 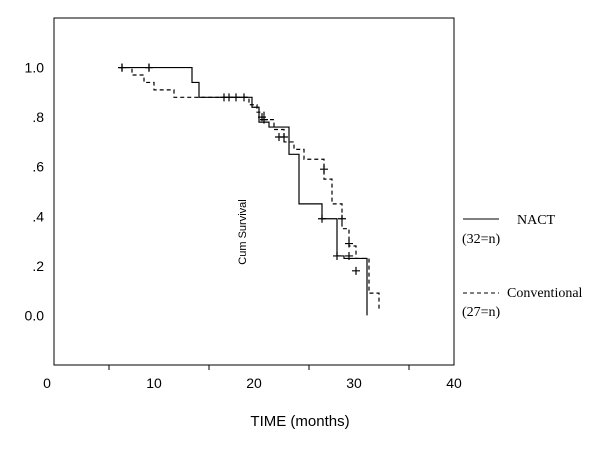 What do you see at coordinates (38, 167) in the screenshot?
I see `y-tick-label: .6` at bounding box center [38, 167].